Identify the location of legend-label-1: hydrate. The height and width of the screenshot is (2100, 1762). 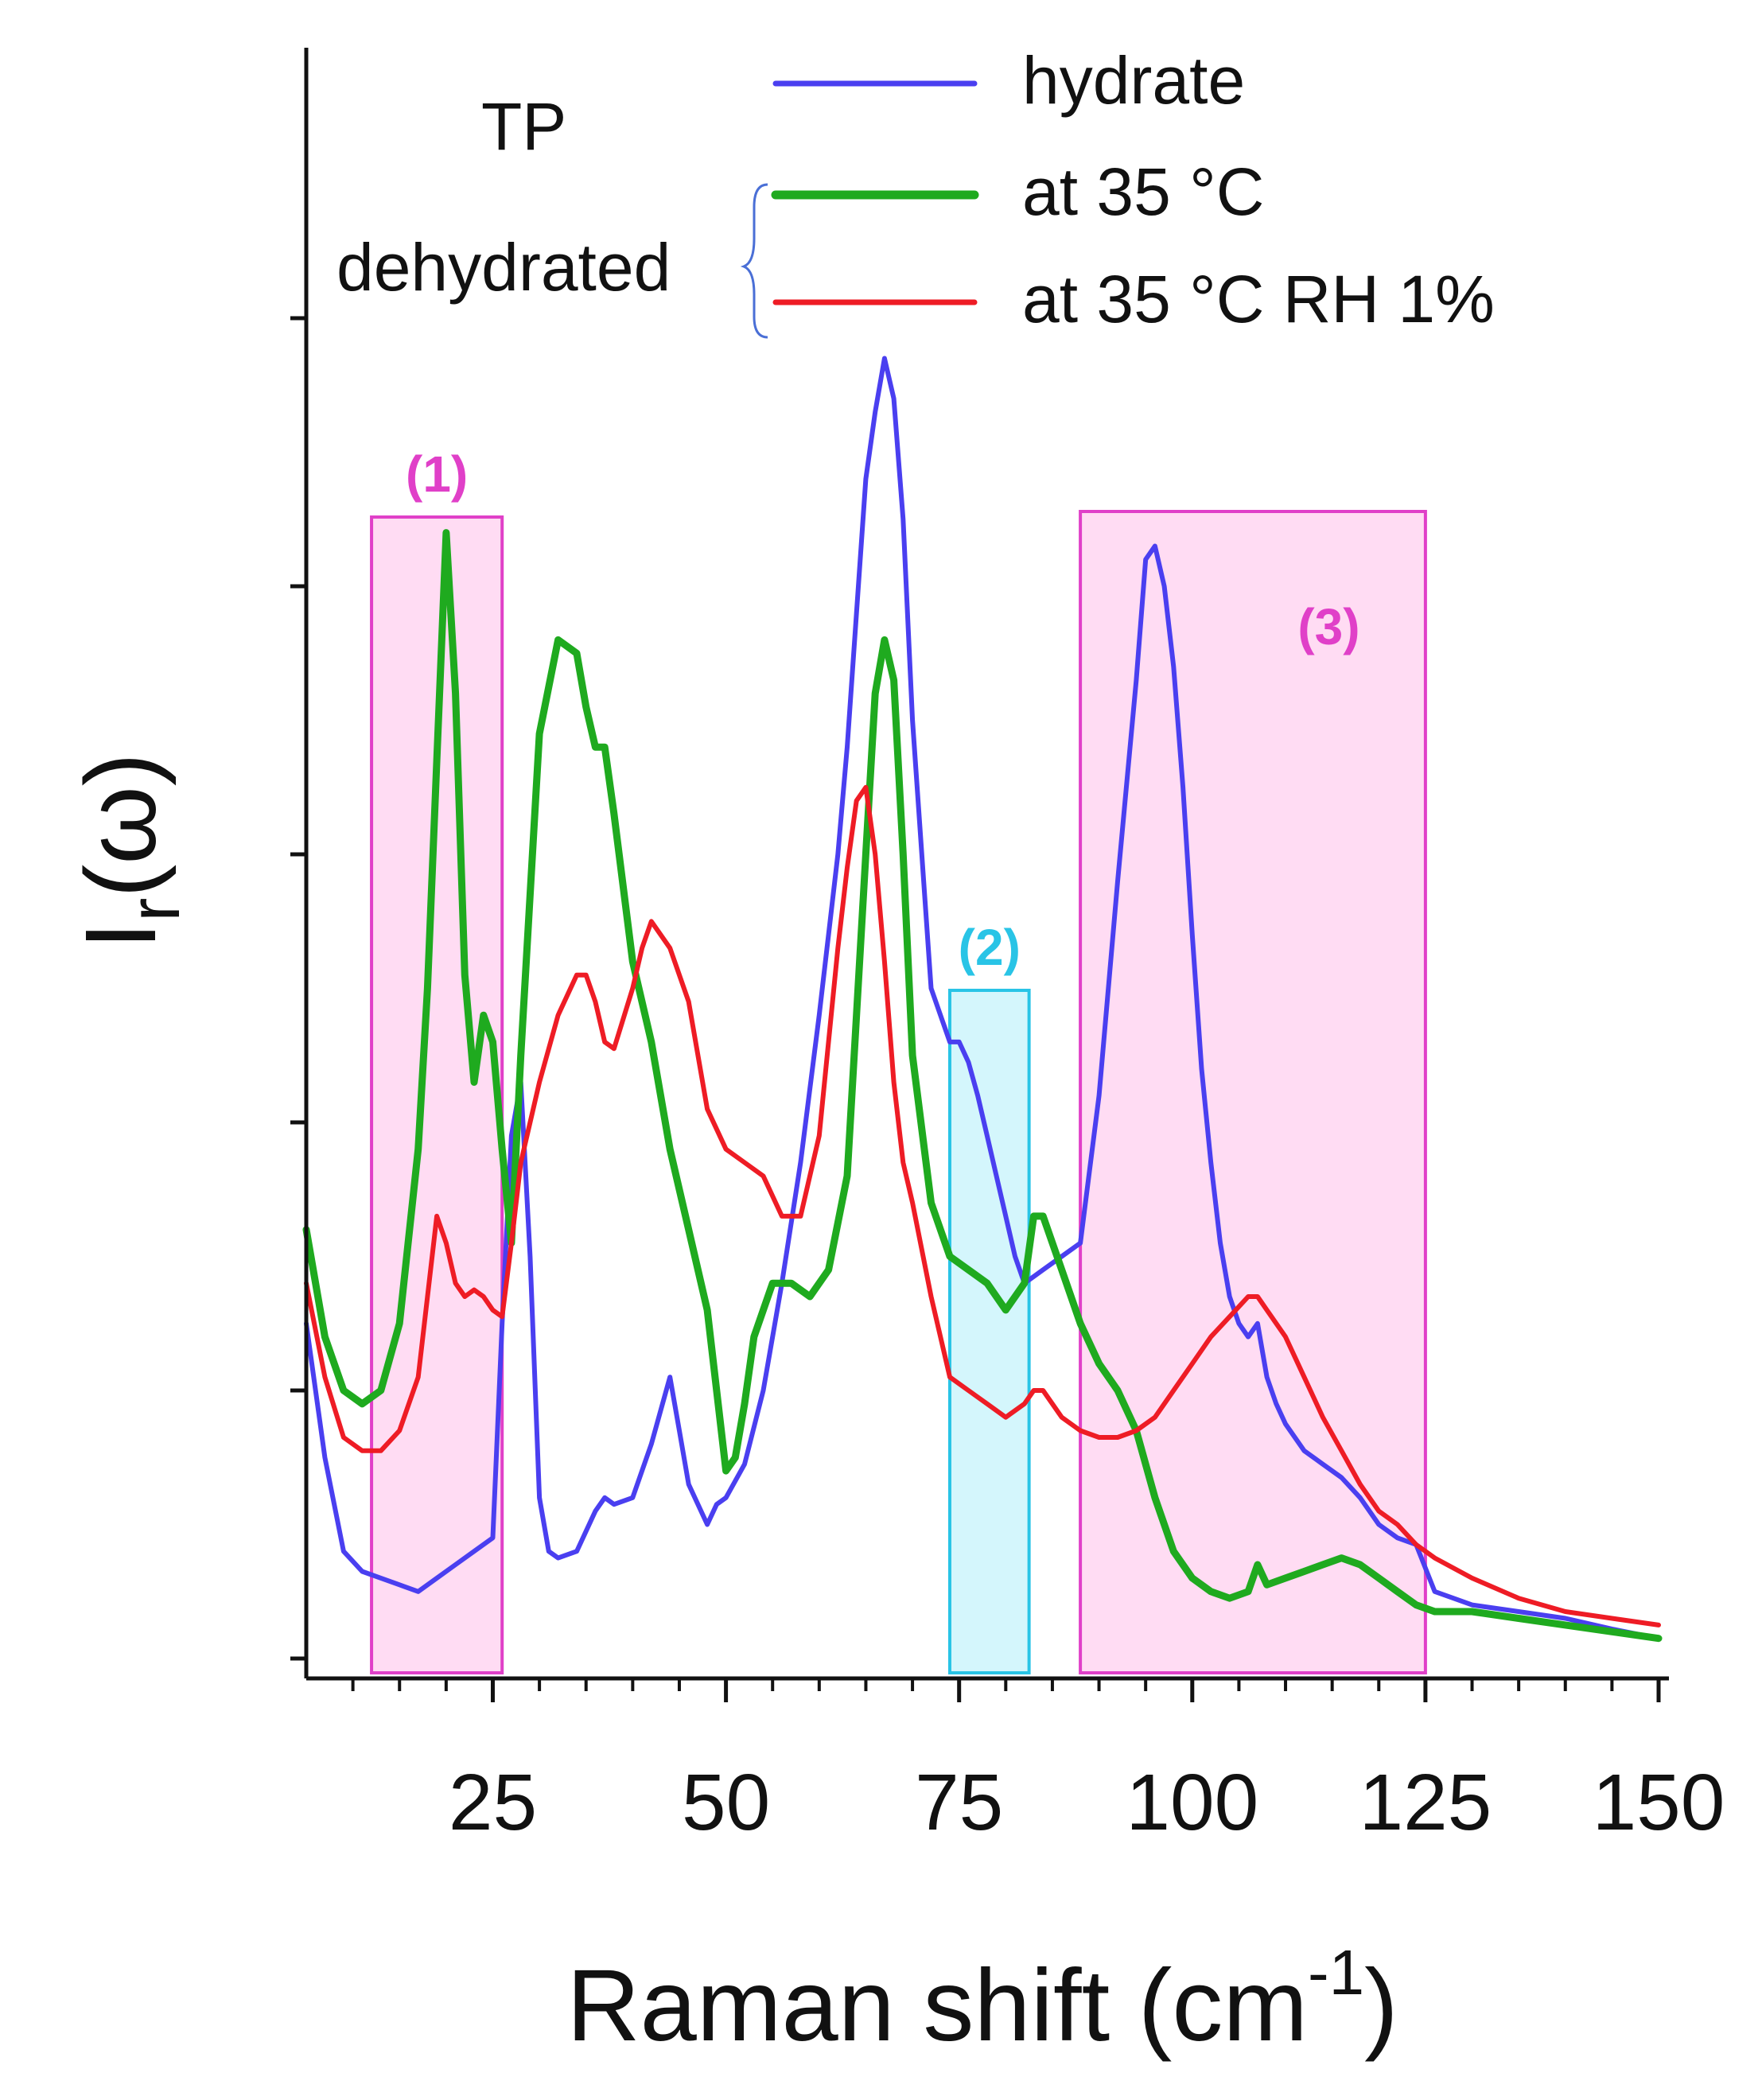
(1133, 80).